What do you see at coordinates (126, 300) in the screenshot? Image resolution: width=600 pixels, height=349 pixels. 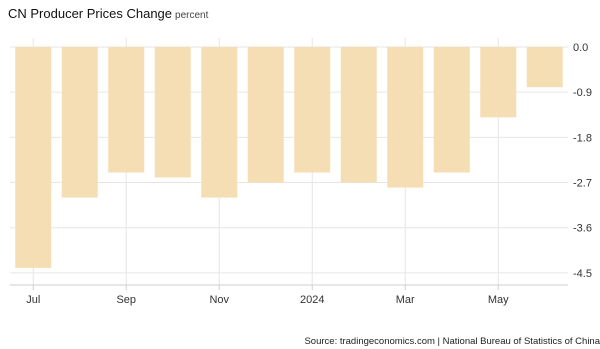 I see `x-tick-label: Sep` at bounding box center [126, 300].